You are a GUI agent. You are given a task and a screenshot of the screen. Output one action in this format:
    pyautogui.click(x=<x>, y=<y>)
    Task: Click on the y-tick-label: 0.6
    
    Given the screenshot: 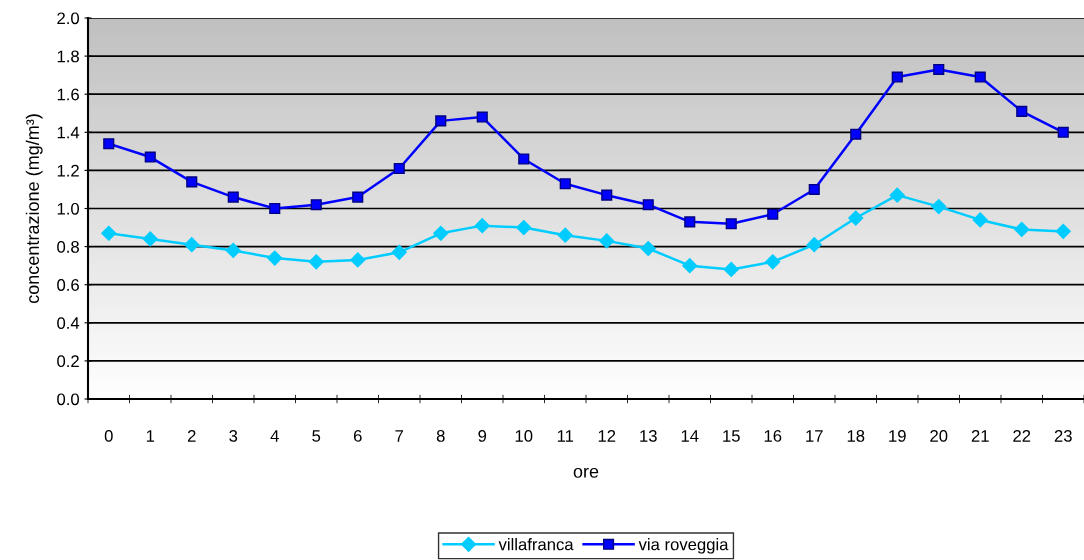 What is the action you would take?
    pyautogui.click(x=68, y=285)
    